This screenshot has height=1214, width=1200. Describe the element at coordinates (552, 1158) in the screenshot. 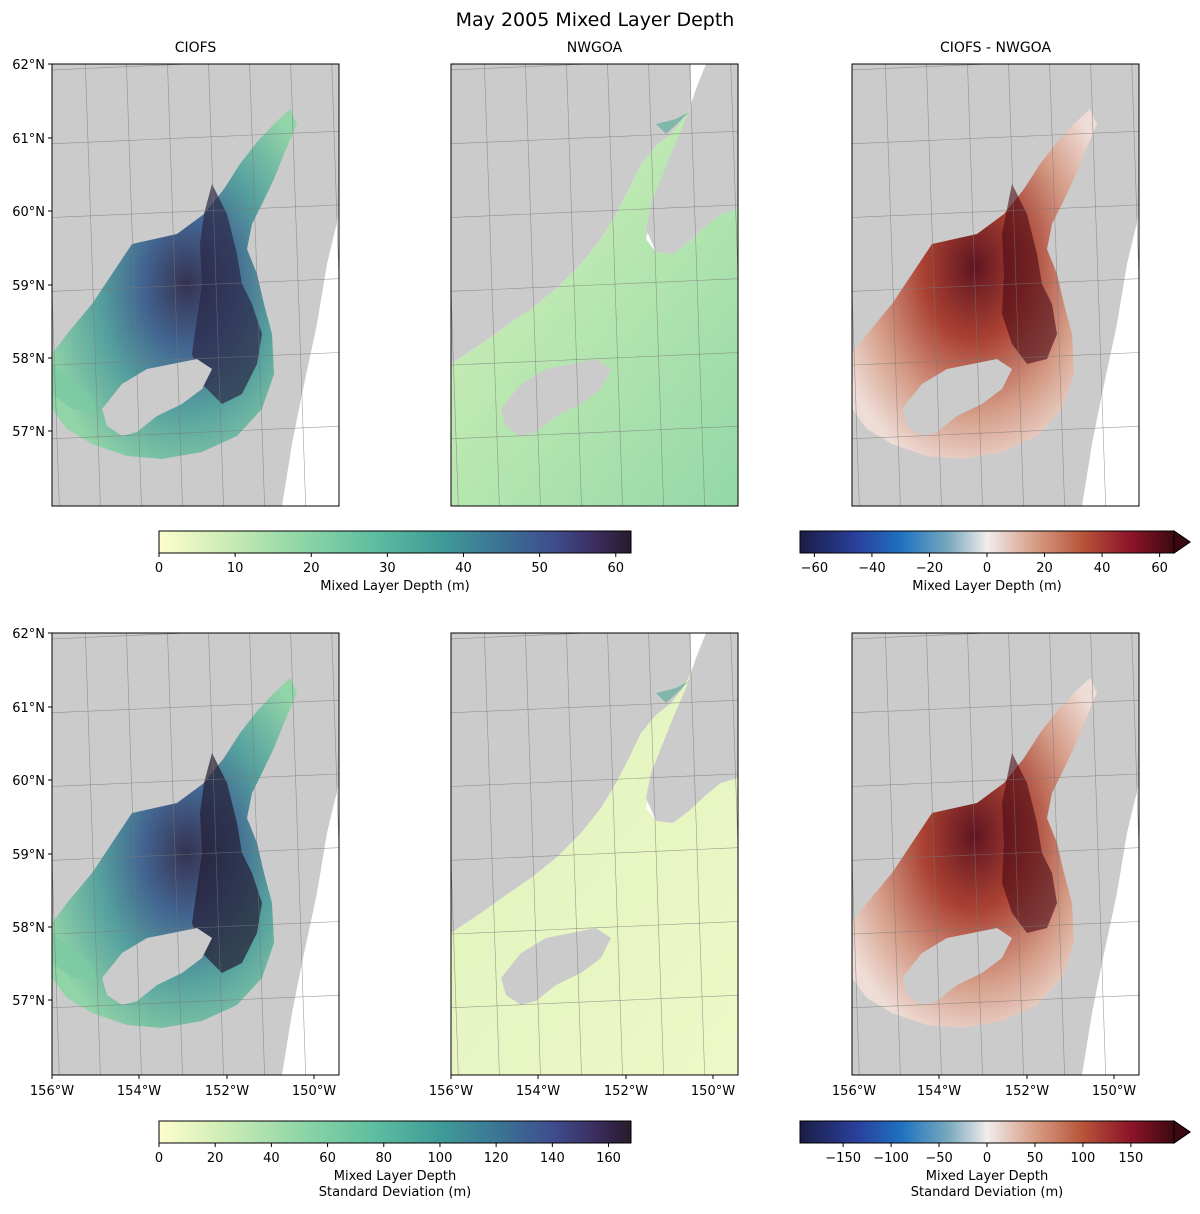

I see `colorbar-tick-label: 140` at that location.